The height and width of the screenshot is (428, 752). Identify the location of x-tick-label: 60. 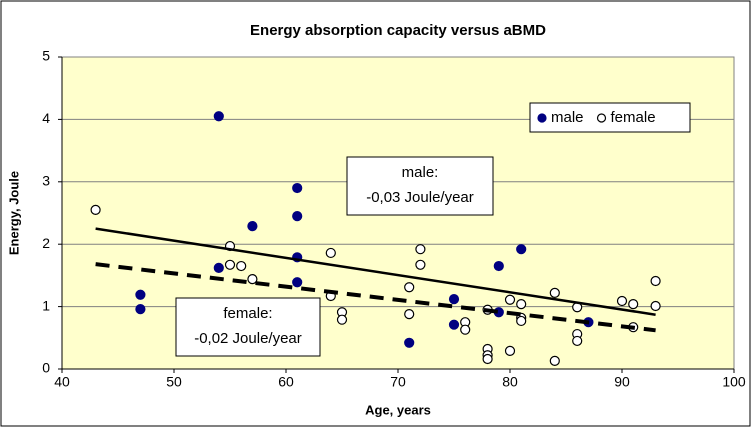
(286, 382).